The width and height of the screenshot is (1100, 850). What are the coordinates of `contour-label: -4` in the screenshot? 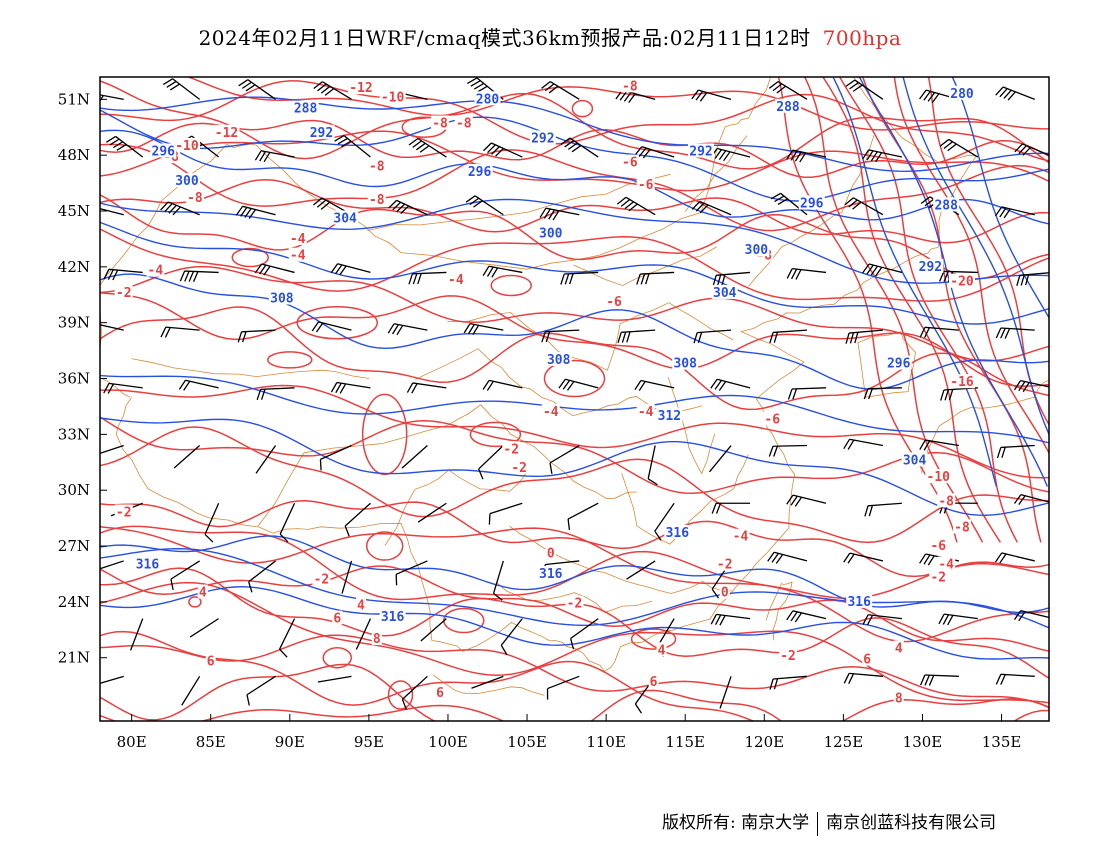 It's located at (551, 412).